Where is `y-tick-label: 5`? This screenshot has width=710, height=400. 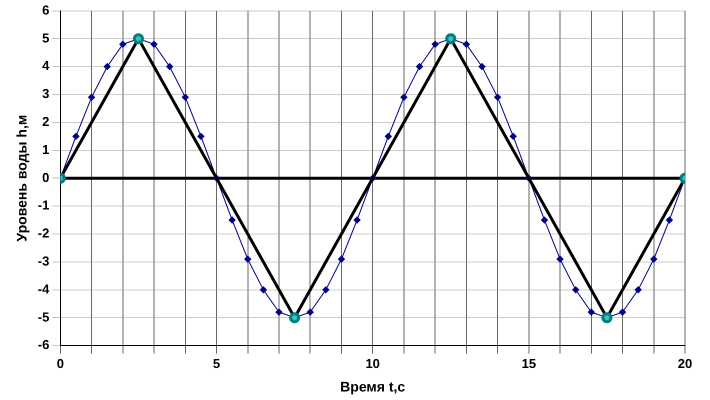 y-tick-label: 5 is located at coordinates (46, 38).